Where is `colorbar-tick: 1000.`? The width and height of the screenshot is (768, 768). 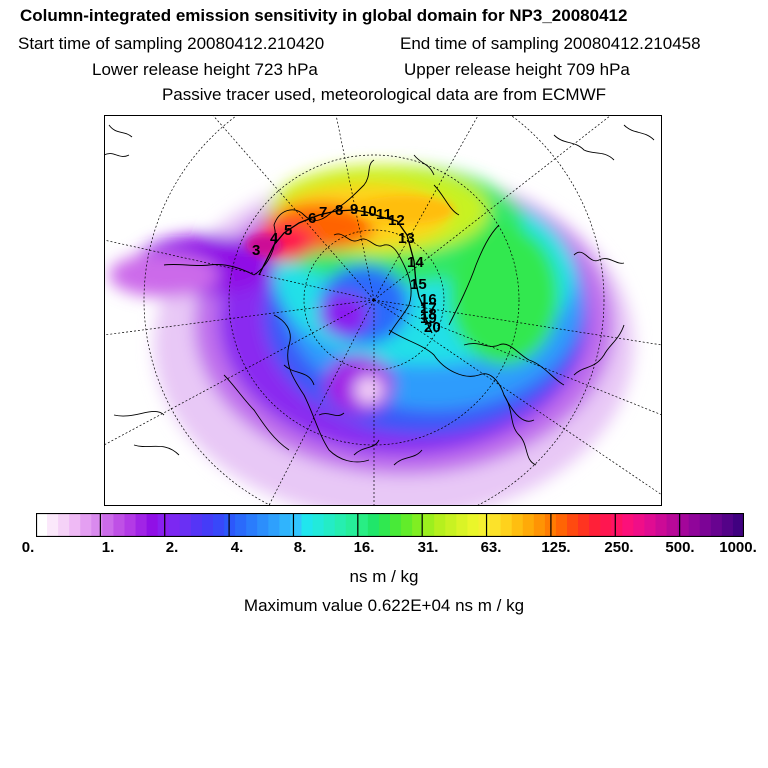
colorbar-tick: 1000. is located at coordinates (738, 547).